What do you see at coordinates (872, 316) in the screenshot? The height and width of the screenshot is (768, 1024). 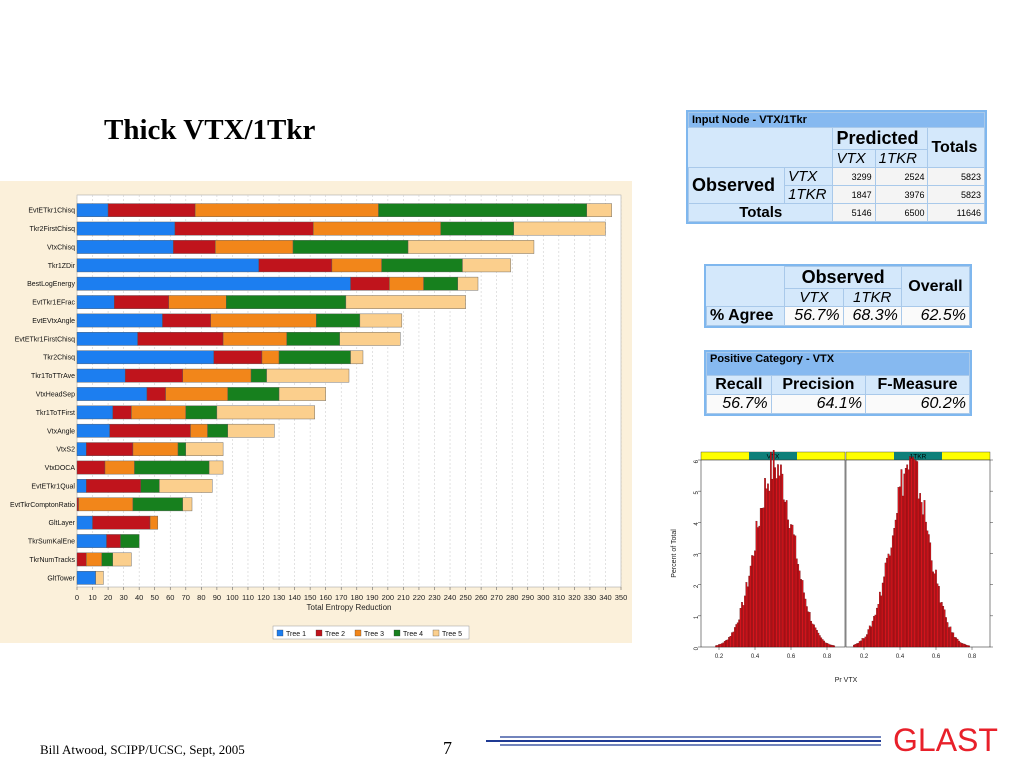 I see `agree-1tkr: 68.3%` at bounding box center [872, 316].